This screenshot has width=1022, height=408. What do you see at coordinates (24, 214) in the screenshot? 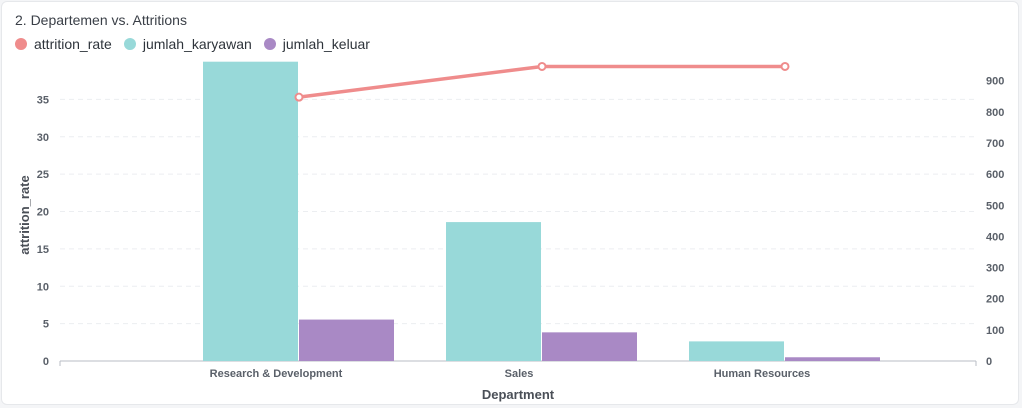
I see `y-axis-title: attrition_rate` at bounding box center [24, 214].